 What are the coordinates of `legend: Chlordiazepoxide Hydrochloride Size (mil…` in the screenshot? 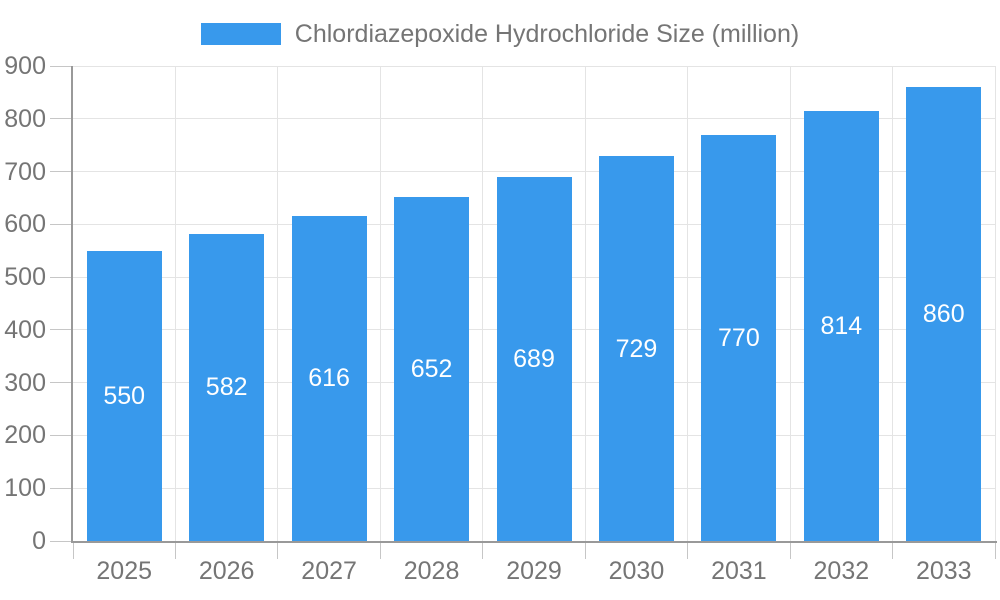 It's located at (500, 34).